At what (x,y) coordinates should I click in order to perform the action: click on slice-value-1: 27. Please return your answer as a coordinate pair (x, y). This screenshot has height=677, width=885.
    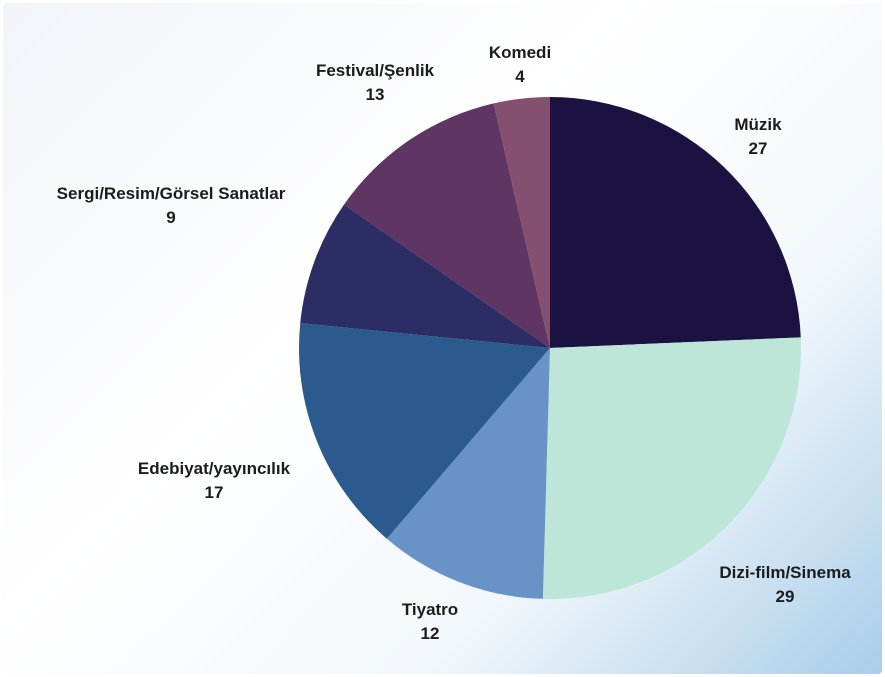
    Looking at the image, I should click on (758, 148).